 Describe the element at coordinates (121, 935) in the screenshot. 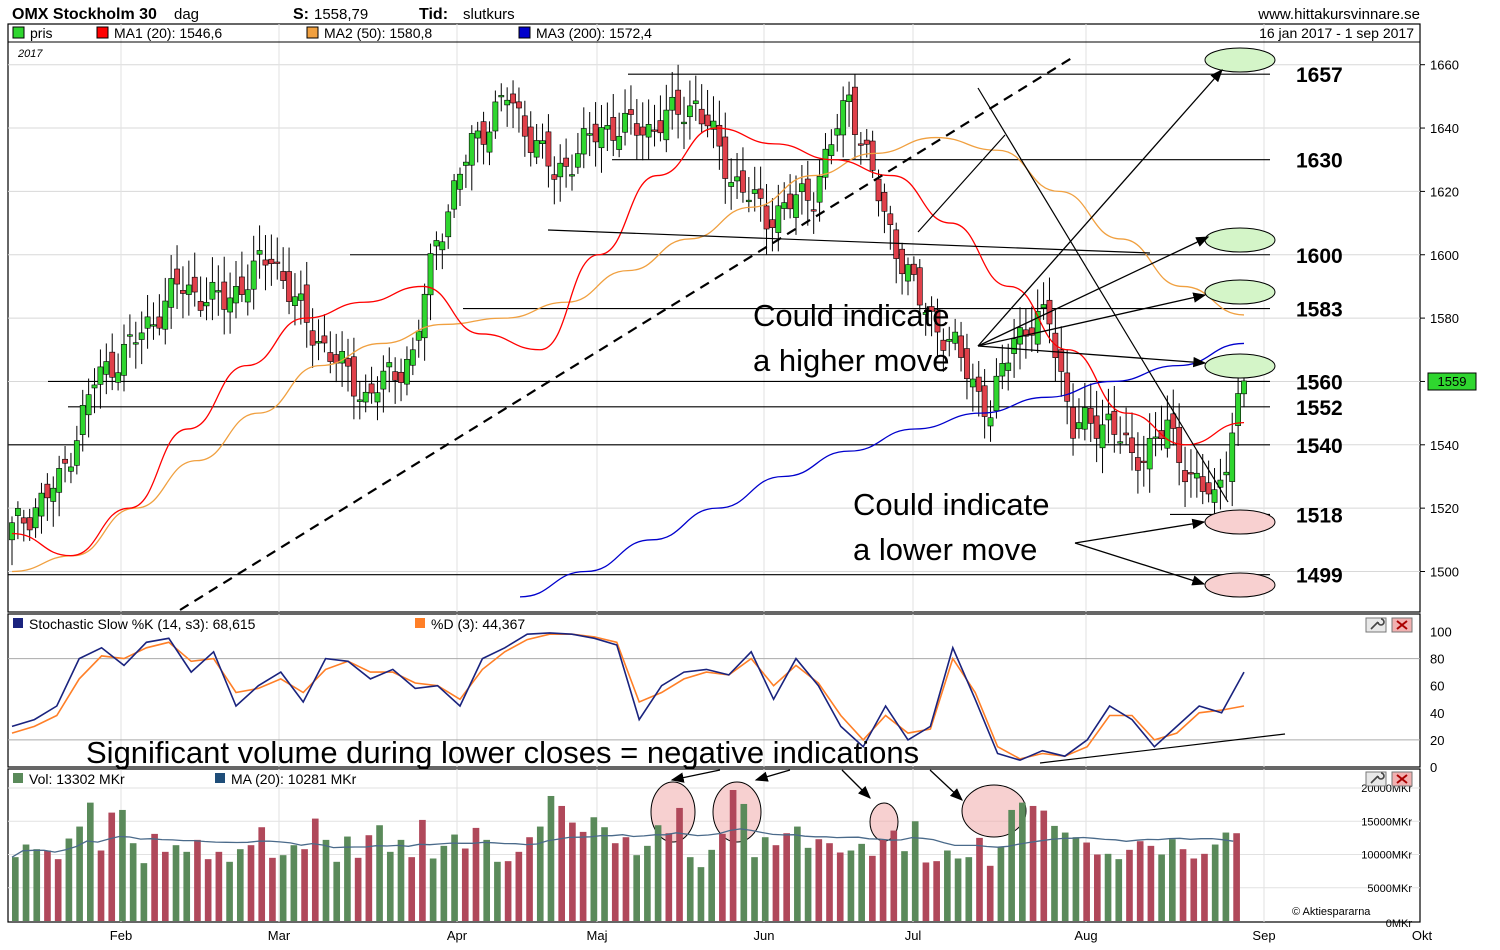

I see `month-label: Feb` at that location.